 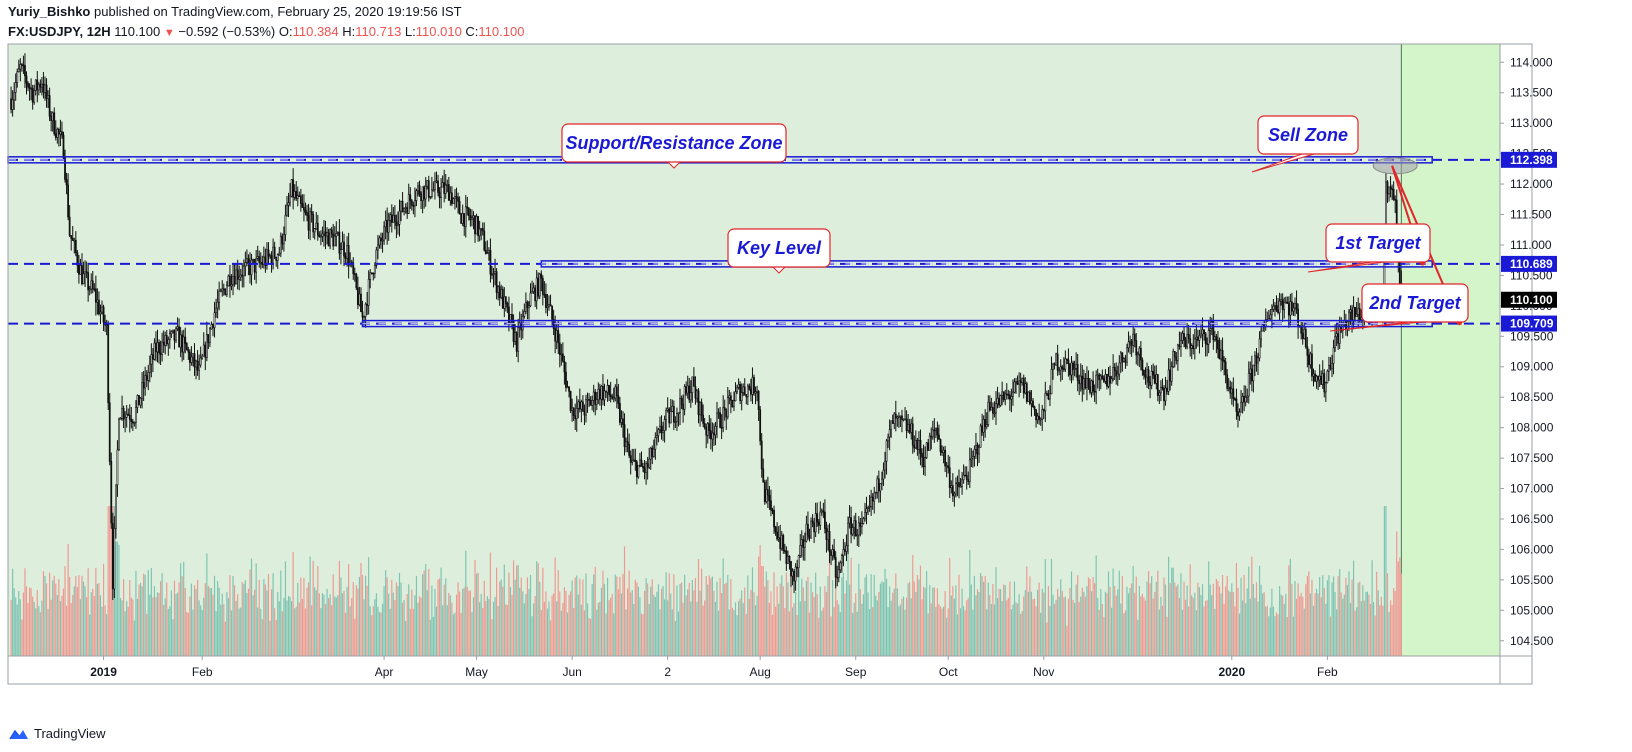 What do you see at coordinates (1308, 135) in the screenshot?
I see `callout-text: Sell Zone` at bounding box center [1308, 135].